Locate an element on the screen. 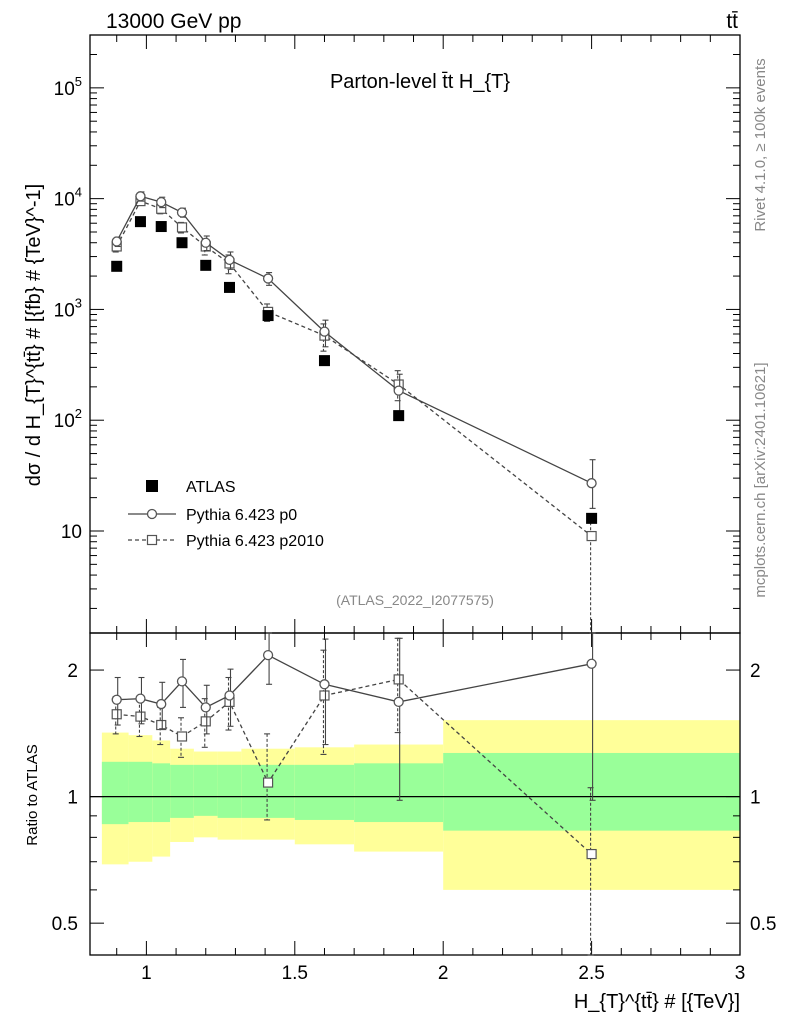  plot-title: Parton-level t̄t H_{T} is located at coordinates (420, 82).